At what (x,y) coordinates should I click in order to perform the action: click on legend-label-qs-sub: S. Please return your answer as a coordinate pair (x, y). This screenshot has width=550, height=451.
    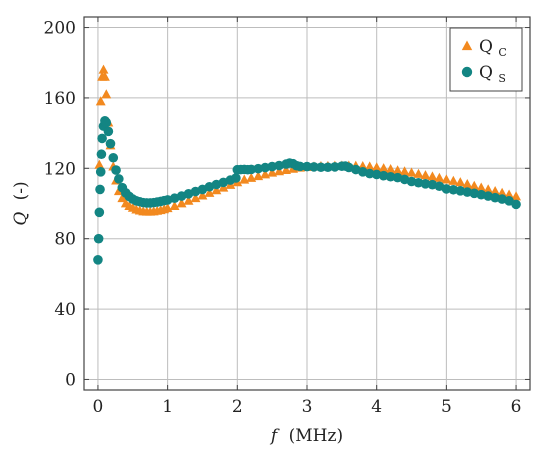
    Looking at the image, I should click on (502, 78).